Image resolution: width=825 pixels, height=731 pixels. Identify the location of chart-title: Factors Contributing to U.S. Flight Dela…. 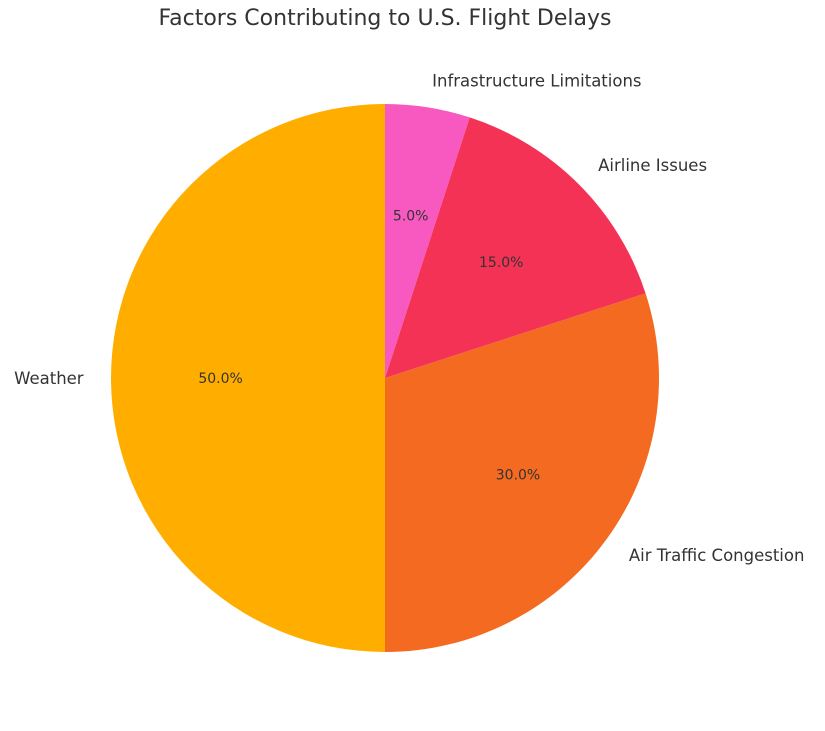
(385, 18).